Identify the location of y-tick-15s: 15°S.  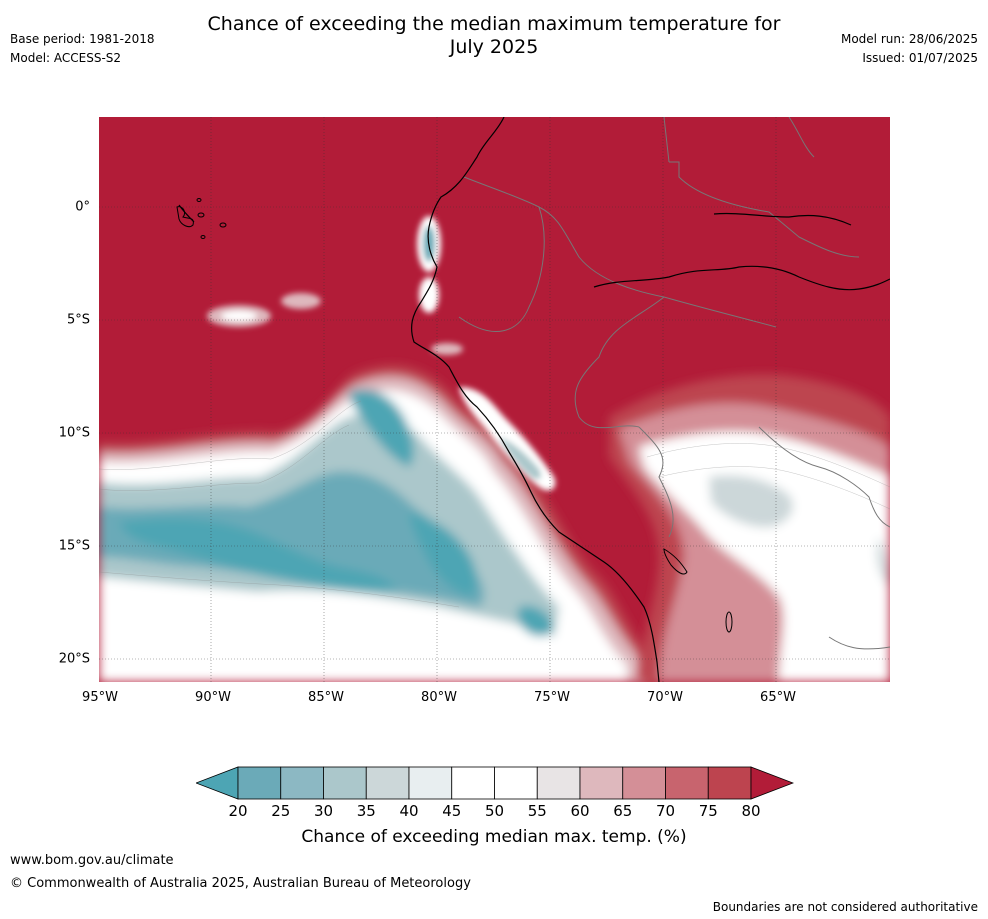
(74, 546).